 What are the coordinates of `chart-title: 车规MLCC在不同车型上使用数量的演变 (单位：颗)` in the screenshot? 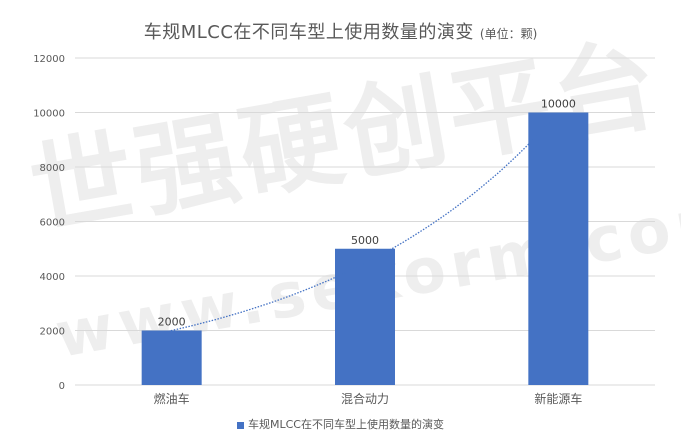 It's located at (340, 31).